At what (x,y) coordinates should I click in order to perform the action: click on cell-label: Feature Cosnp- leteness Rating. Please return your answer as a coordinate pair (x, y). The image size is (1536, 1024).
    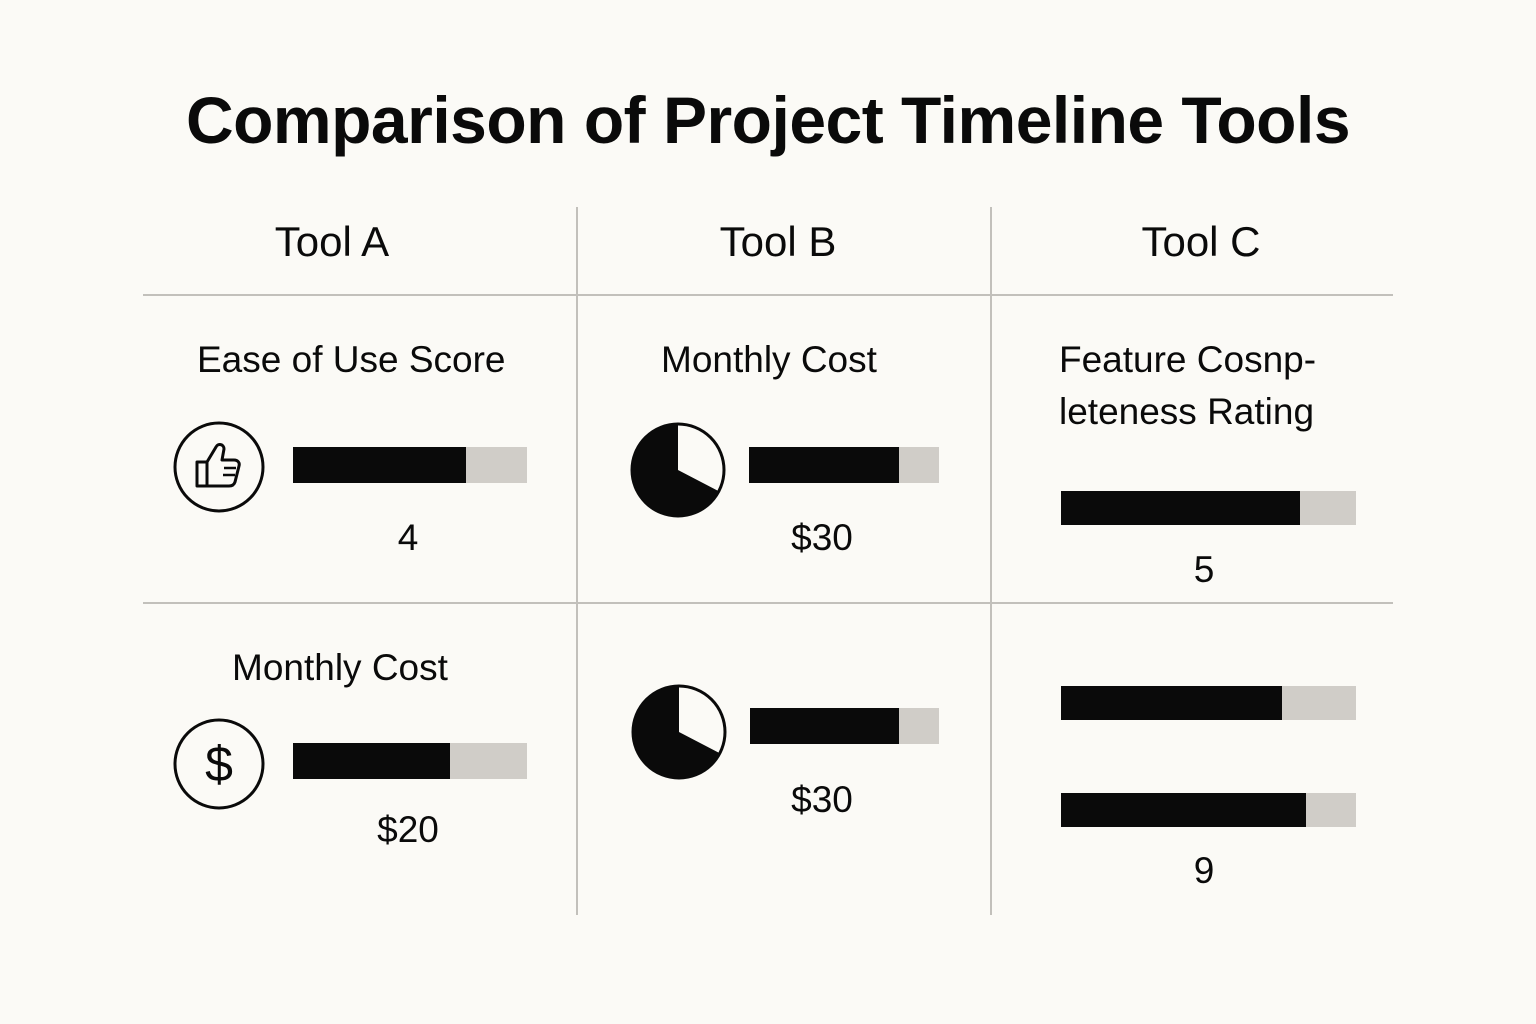
    Looking at the image, I should click on (1187, 386).